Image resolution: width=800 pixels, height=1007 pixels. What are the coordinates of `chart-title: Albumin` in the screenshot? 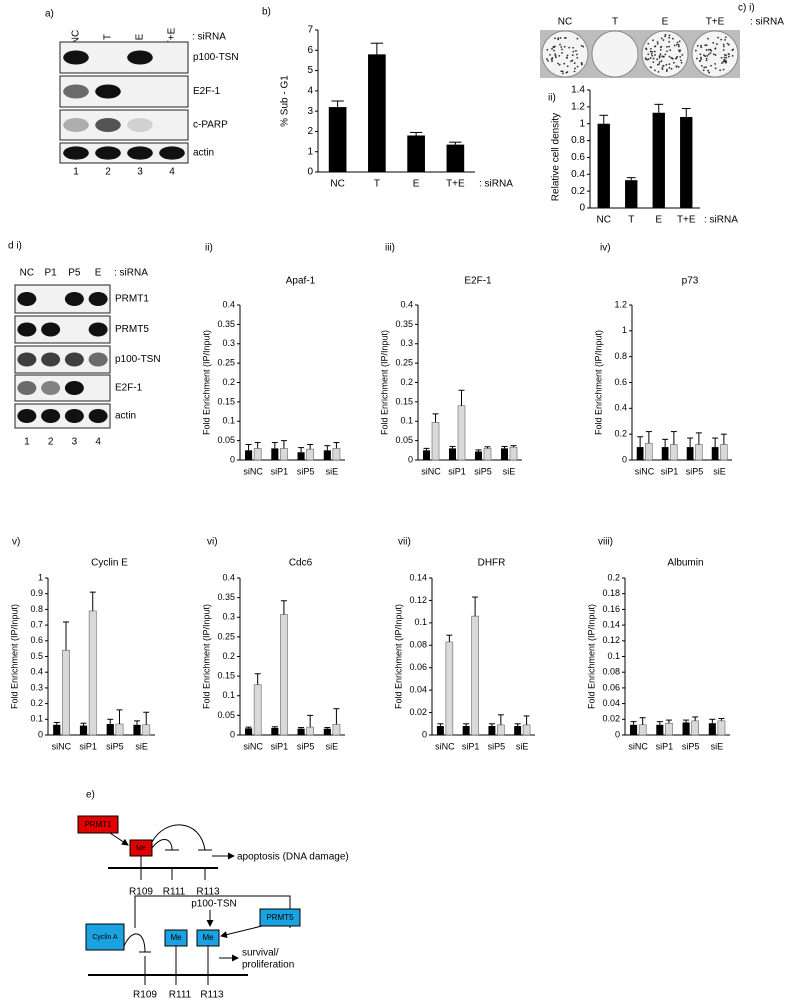 It's located at (685, 563).